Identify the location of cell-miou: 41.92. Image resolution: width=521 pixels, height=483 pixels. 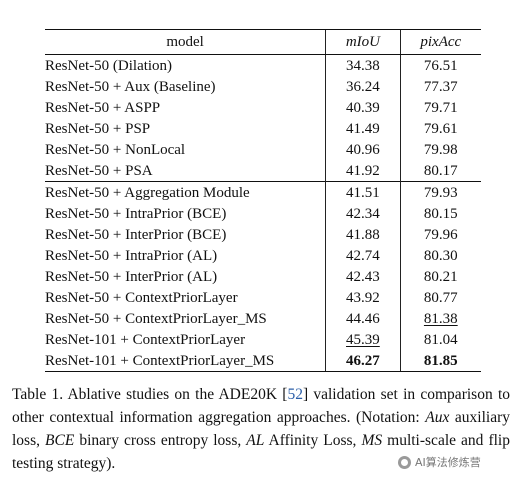
(363, 171).